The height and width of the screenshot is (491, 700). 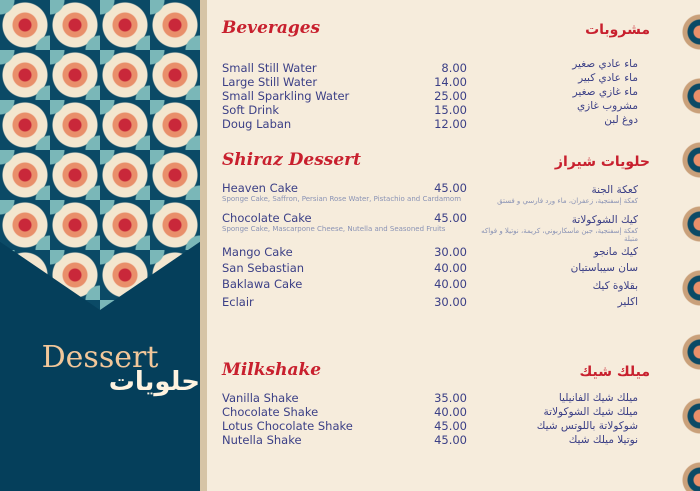 I want to click on item-name: Eclair, so click(x=238, y=302).